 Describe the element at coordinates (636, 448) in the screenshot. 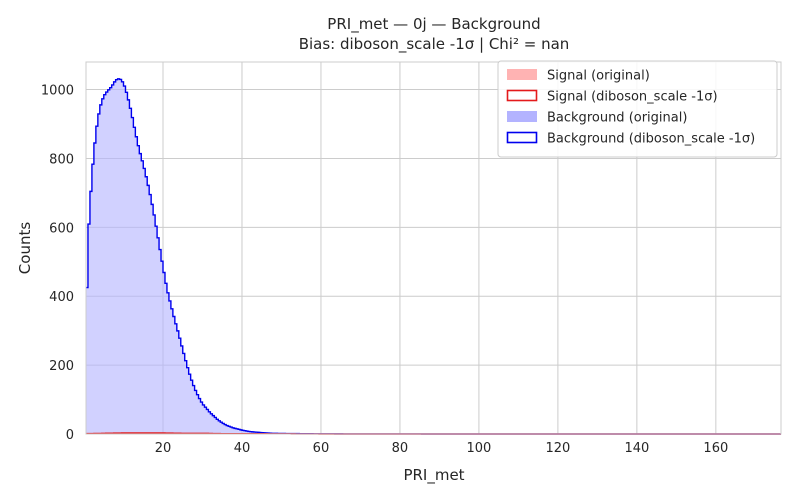

I see `x-tick-label: 140` at that location.